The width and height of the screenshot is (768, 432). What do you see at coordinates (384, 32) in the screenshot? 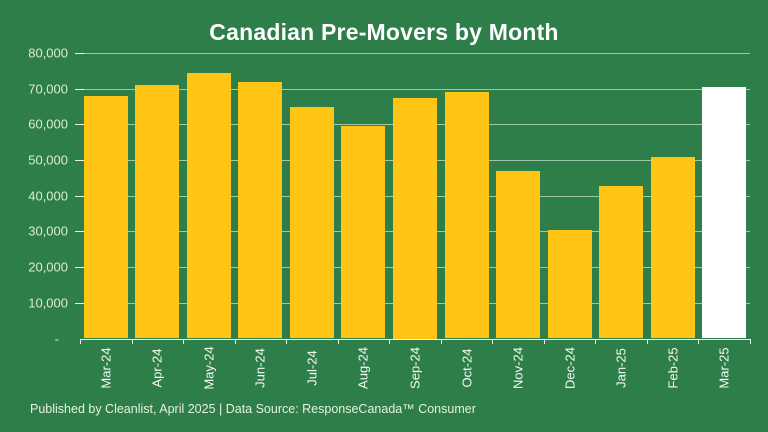
I see `chart-title: Canadian Pre-Movers by Month` at bounding box center [384, 32].